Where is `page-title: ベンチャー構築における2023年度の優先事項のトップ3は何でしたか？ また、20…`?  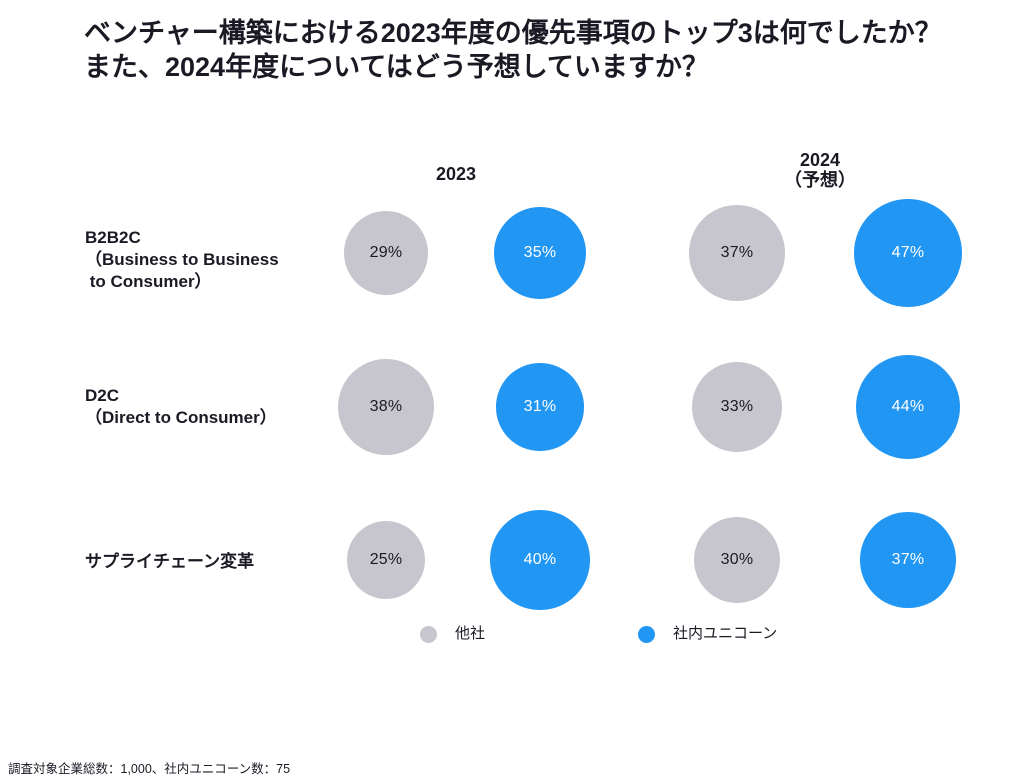 page-title: ベンチャー構築における2023年度の優先事項のトップ3は何でしたか？ また、20… is located at coordinates (544, 50).